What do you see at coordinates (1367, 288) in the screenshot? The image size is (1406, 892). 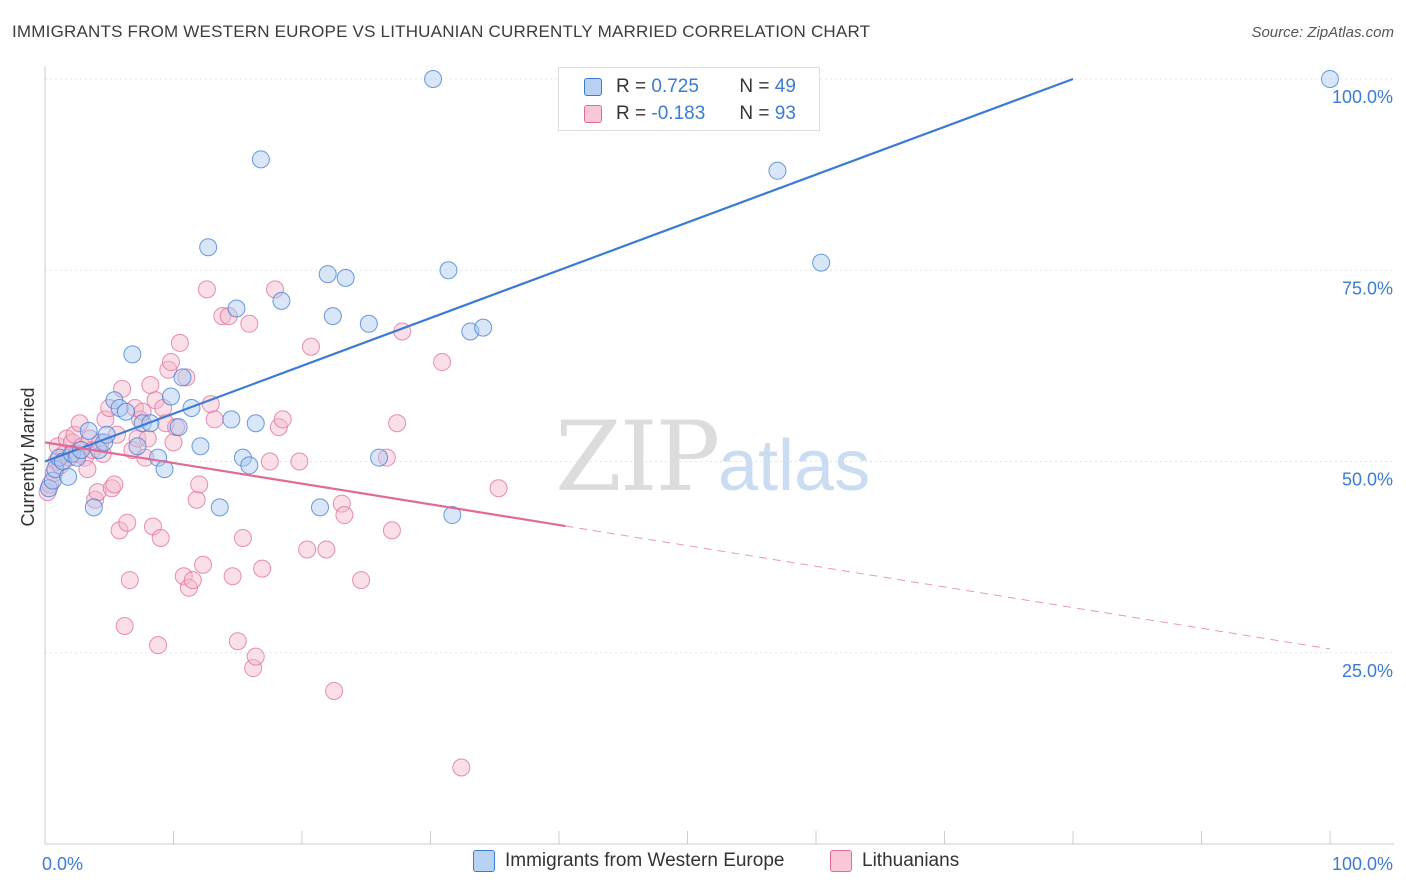 I see `y-tick-label: 75.0%` at bounding box center [1367, 288].